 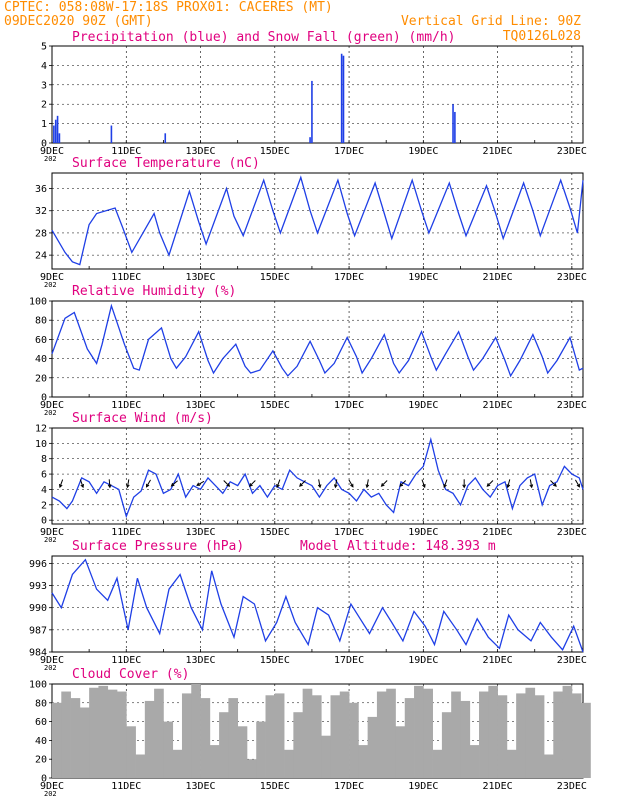 What do you see at coordinates (158, 546) in the screenshot?
I see `panel-title: Surface Pressure (hPa)` at bounding box center [158, 546].